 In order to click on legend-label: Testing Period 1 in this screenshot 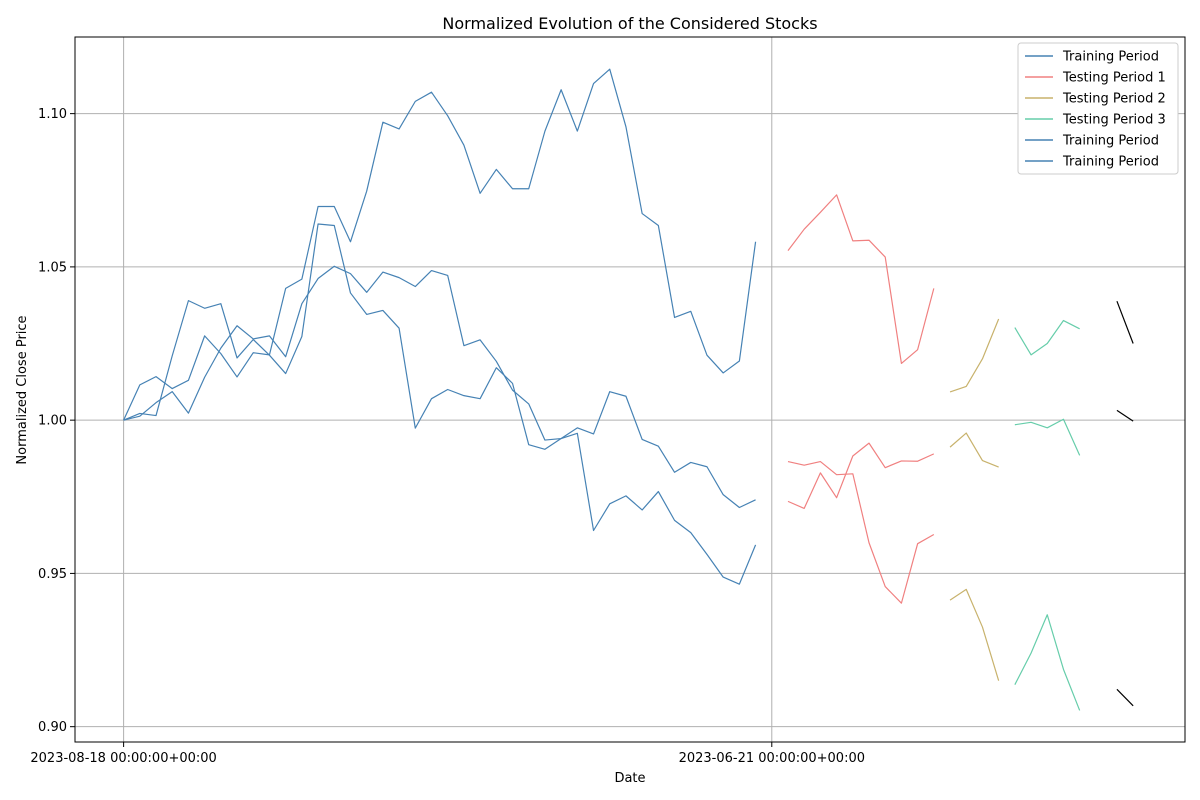, I will do `click(1114, 78)`.